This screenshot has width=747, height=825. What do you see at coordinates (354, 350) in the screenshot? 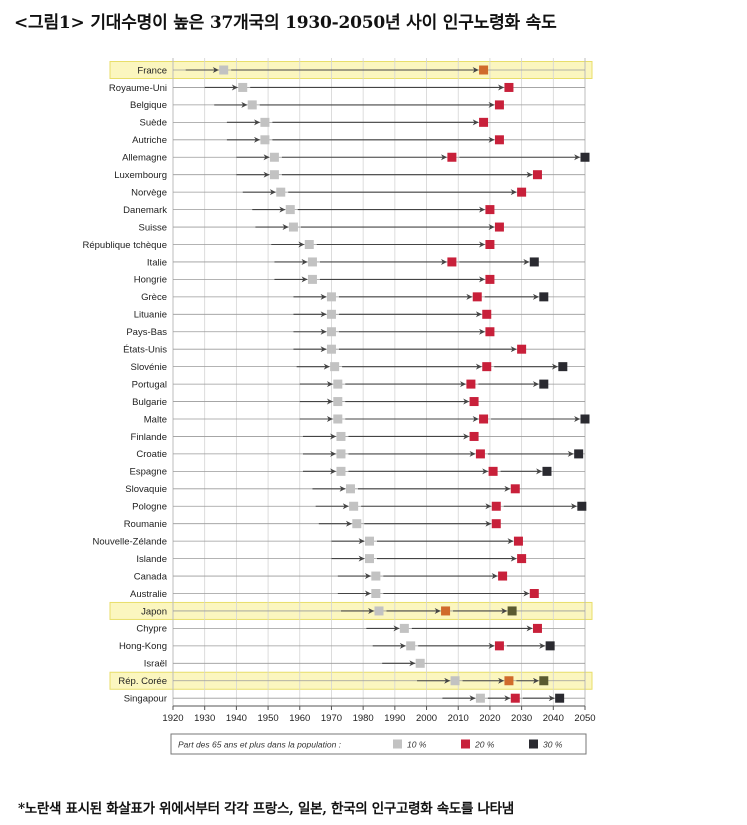
I see `chart-row: États-Unis` at bounding box center [354, 350].